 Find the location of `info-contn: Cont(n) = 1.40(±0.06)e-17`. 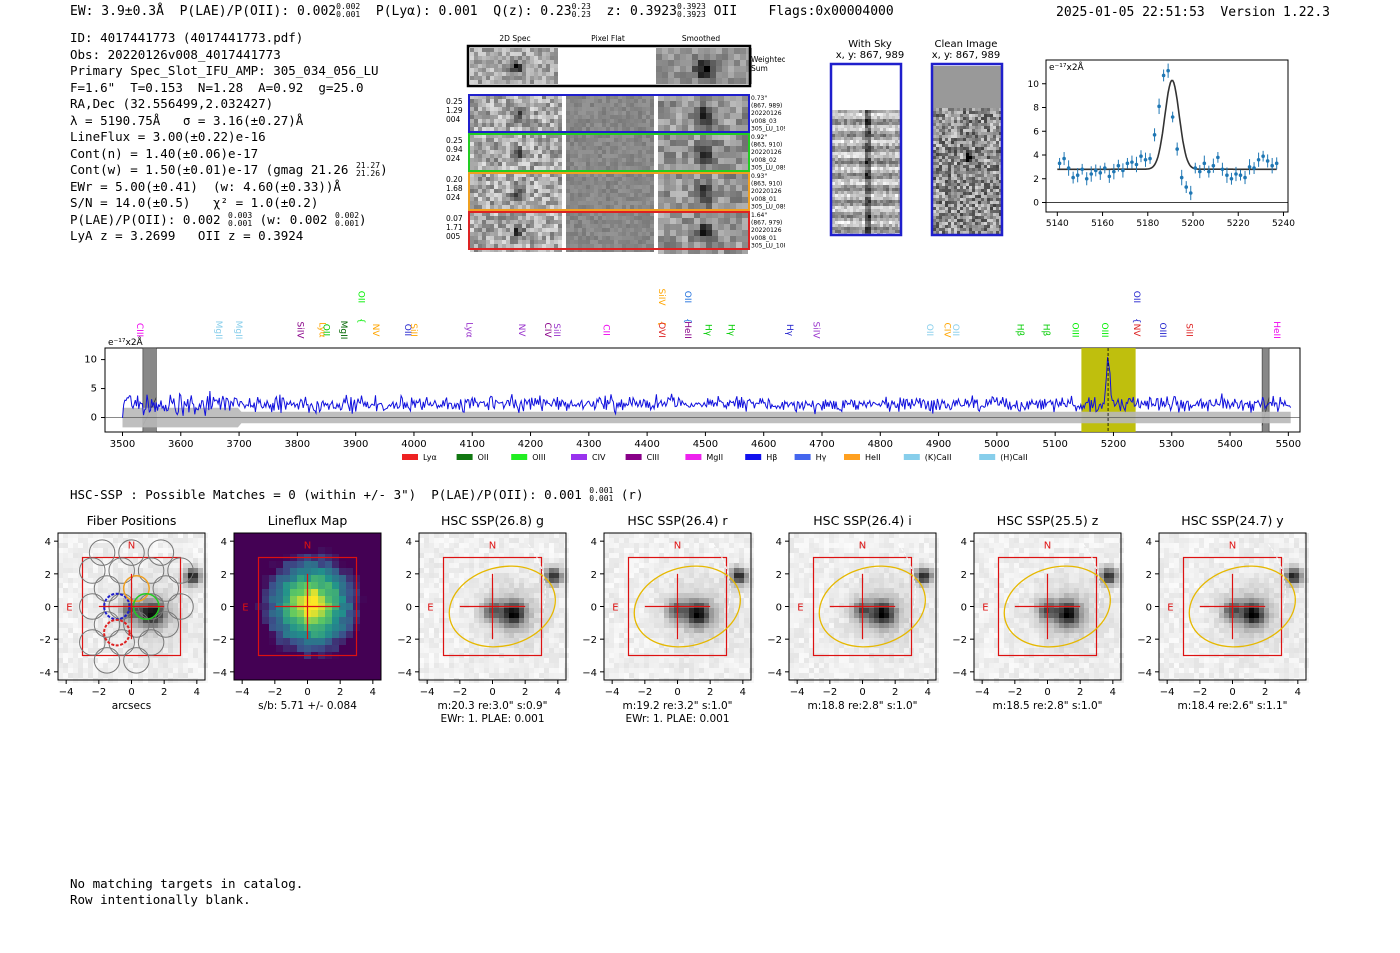

info-contn: Cont(n) = 1.40(±0.06)e-17 is located at coordinates (164, 153).